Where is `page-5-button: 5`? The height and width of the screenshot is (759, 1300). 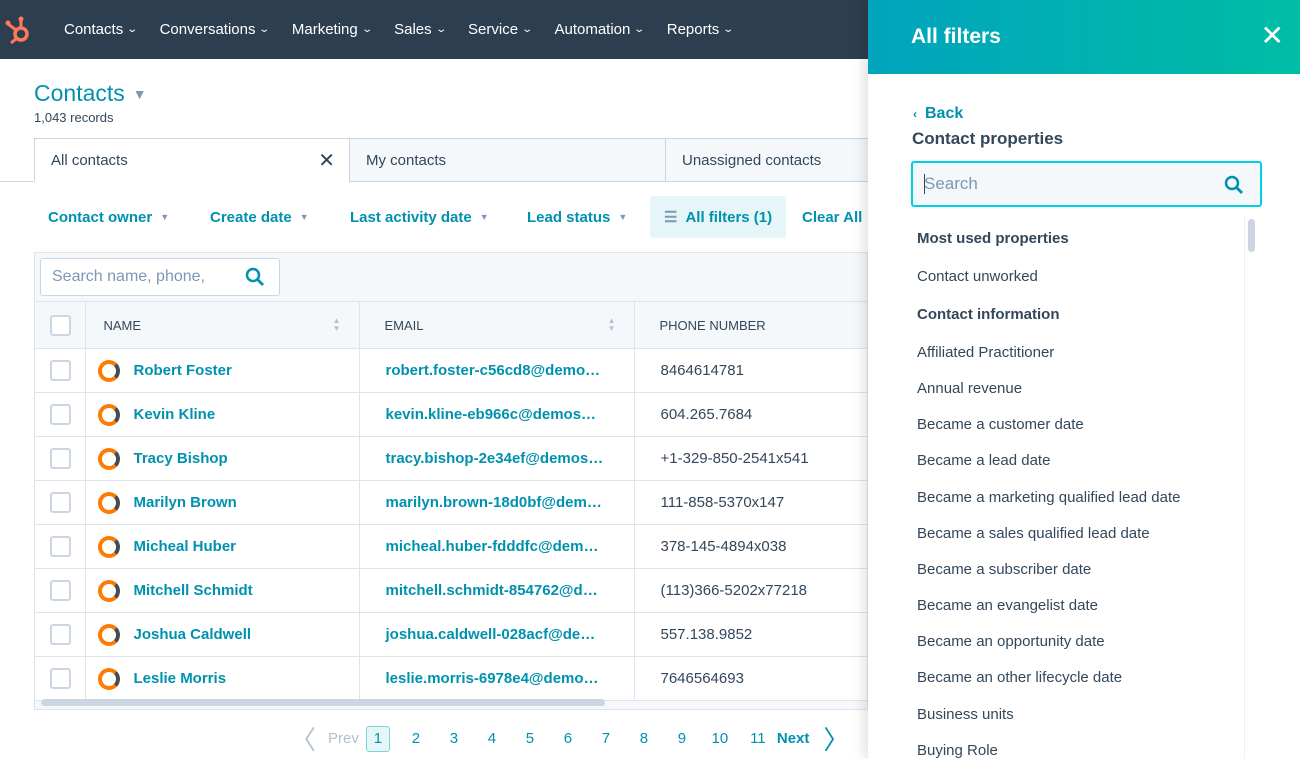
page-5-button: 5 is located at coordinates (530, 738).